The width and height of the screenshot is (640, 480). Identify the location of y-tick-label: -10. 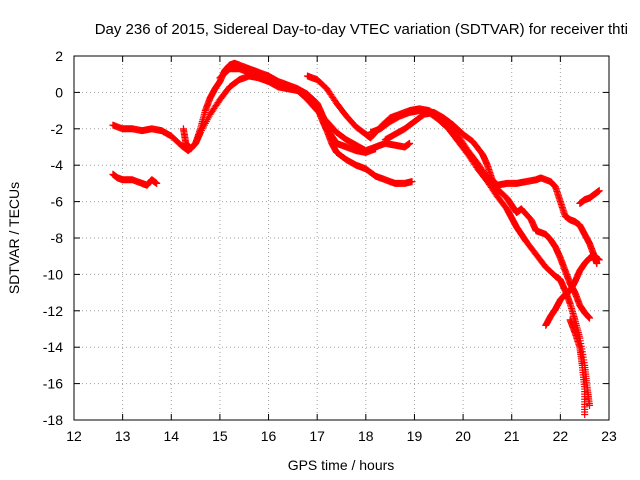
(53, 274).